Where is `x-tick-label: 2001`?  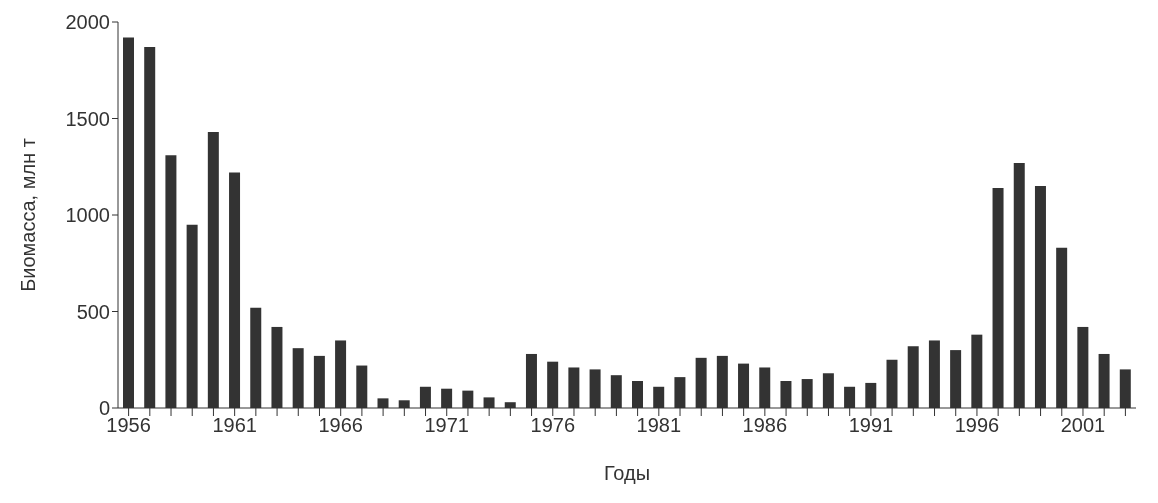 x-tick-label: 2001 is located at coordinates (1083, 425).